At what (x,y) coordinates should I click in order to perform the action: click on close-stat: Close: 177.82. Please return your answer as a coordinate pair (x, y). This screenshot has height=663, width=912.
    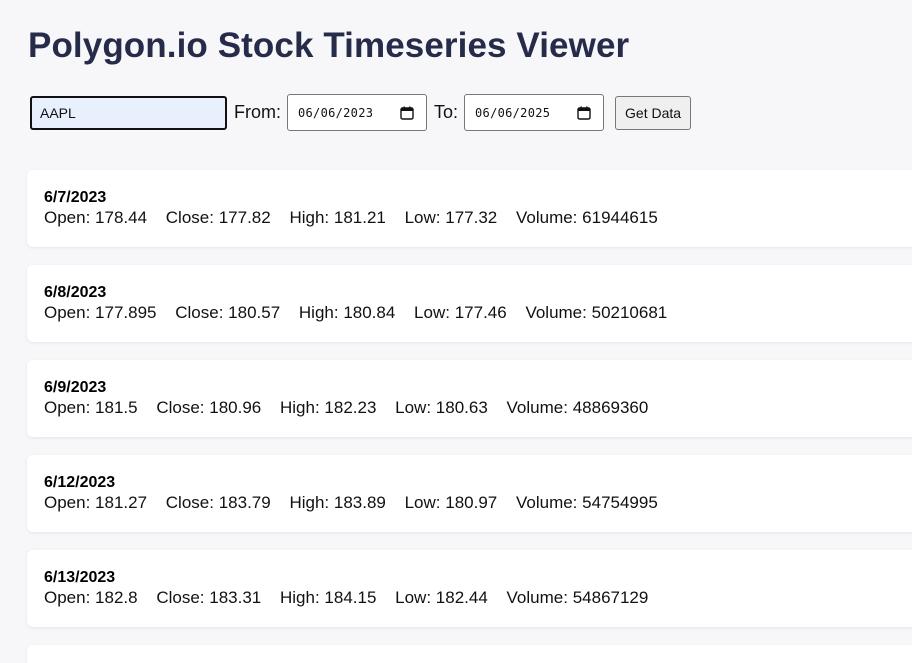
    Looking at the image, I should click on (218, 217).